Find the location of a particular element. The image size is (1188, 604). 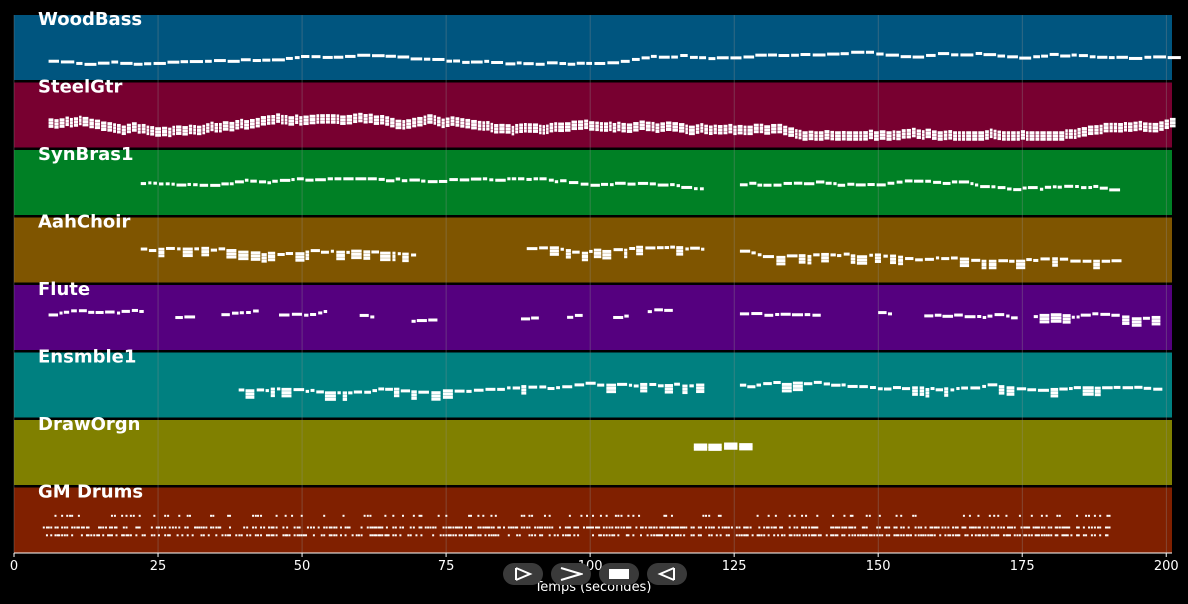

note-segment is located at coordinates (422, 184).